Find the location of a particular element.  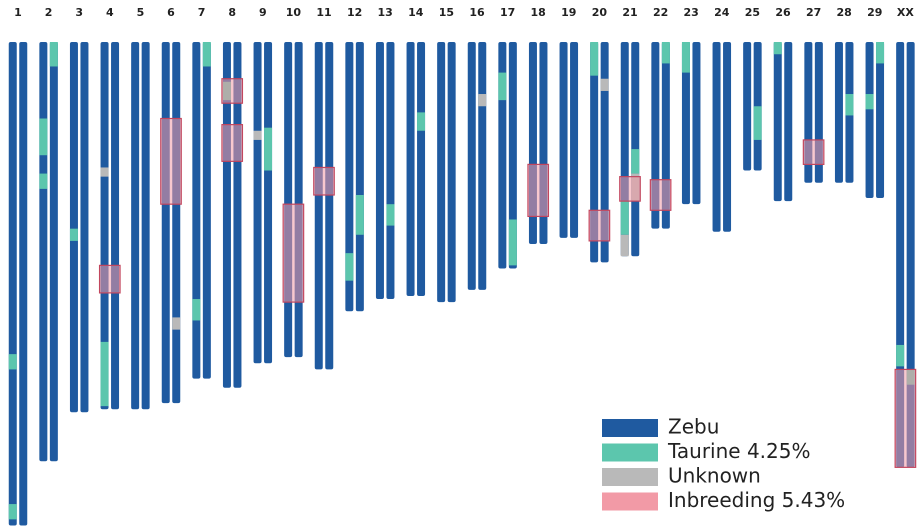

chromosome-label: 3 is located at coordinates (79, 12).